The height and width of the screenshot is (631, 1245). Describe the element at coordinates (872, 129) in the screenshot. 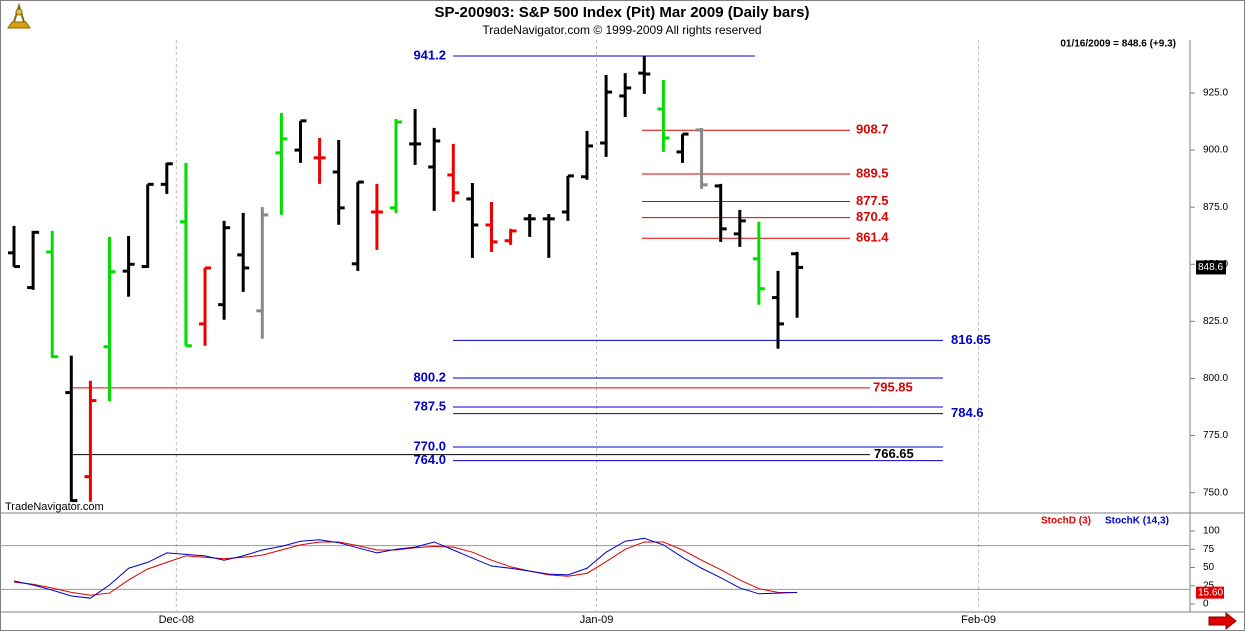

I see `level-label: 908.7` at that location.